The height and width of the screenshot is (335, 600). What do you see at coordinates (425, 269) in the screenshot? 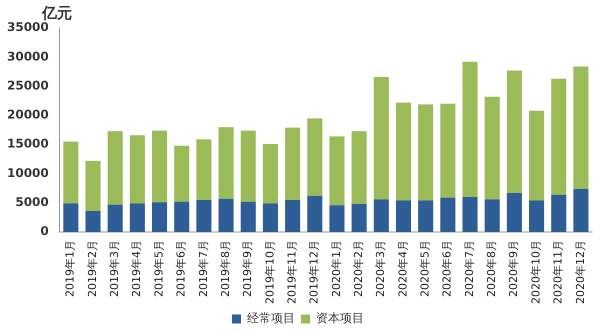
I see `x-tick-label: 2020年5月` at bounding box center [425, 269].